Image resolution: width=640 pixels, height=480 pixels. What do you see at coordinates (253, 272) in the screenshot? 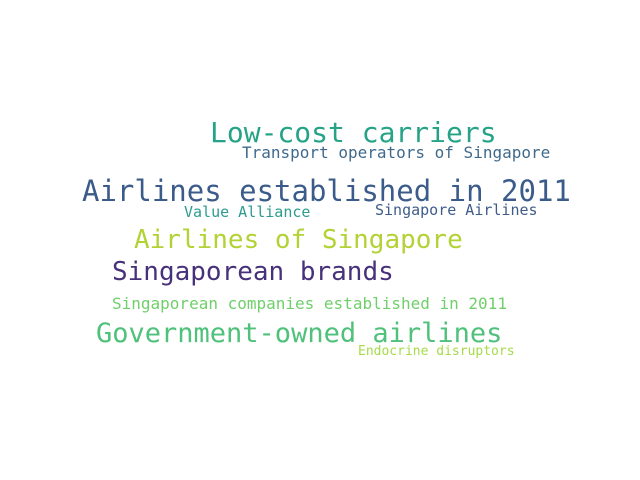
I see `word-singaporean-brands: Singaporean brands` at bounding box center [253, 272].